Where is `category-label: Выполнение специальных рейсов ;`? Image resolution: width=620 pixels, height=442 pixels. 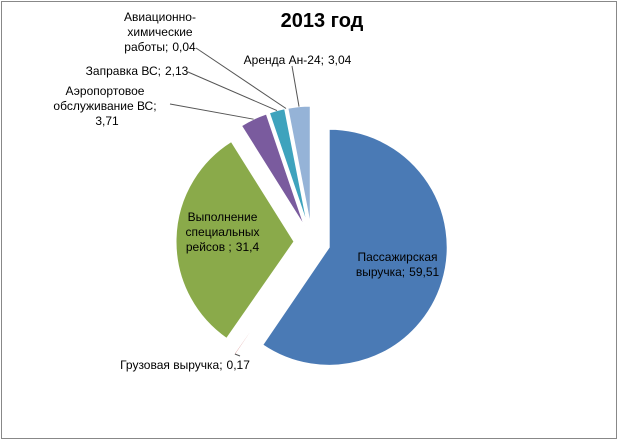
category-label: Выполнение специальных рейсов ; is located at coordinates (222, 232).